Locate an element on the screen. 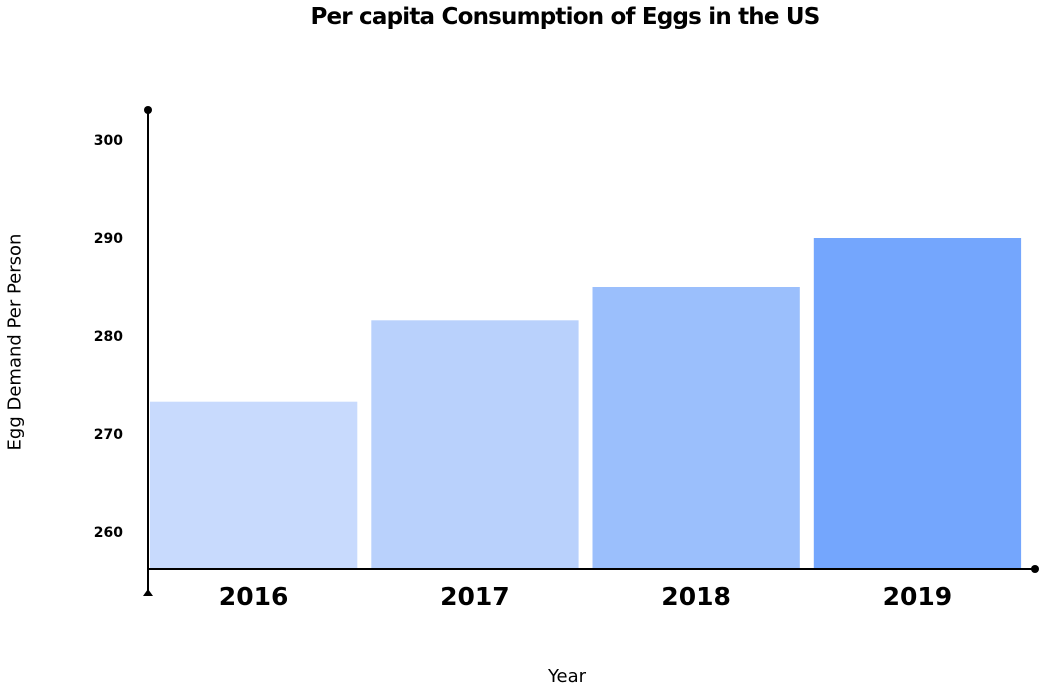 The height and width of the screenshot is (693, 1040). y-axis-end-dot is located at coordinates (148, 110).